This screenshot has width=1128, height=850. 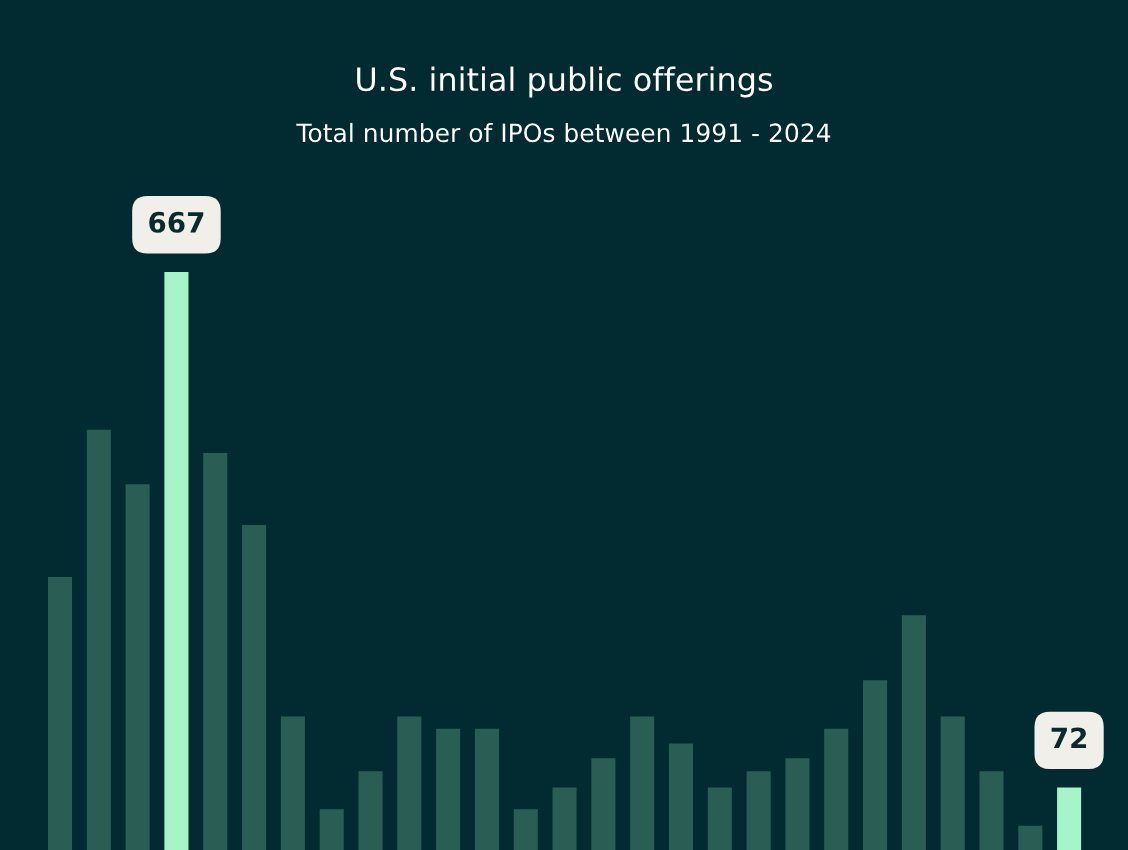 I want to click on data-label: 72, so click(x=1069, y=738).